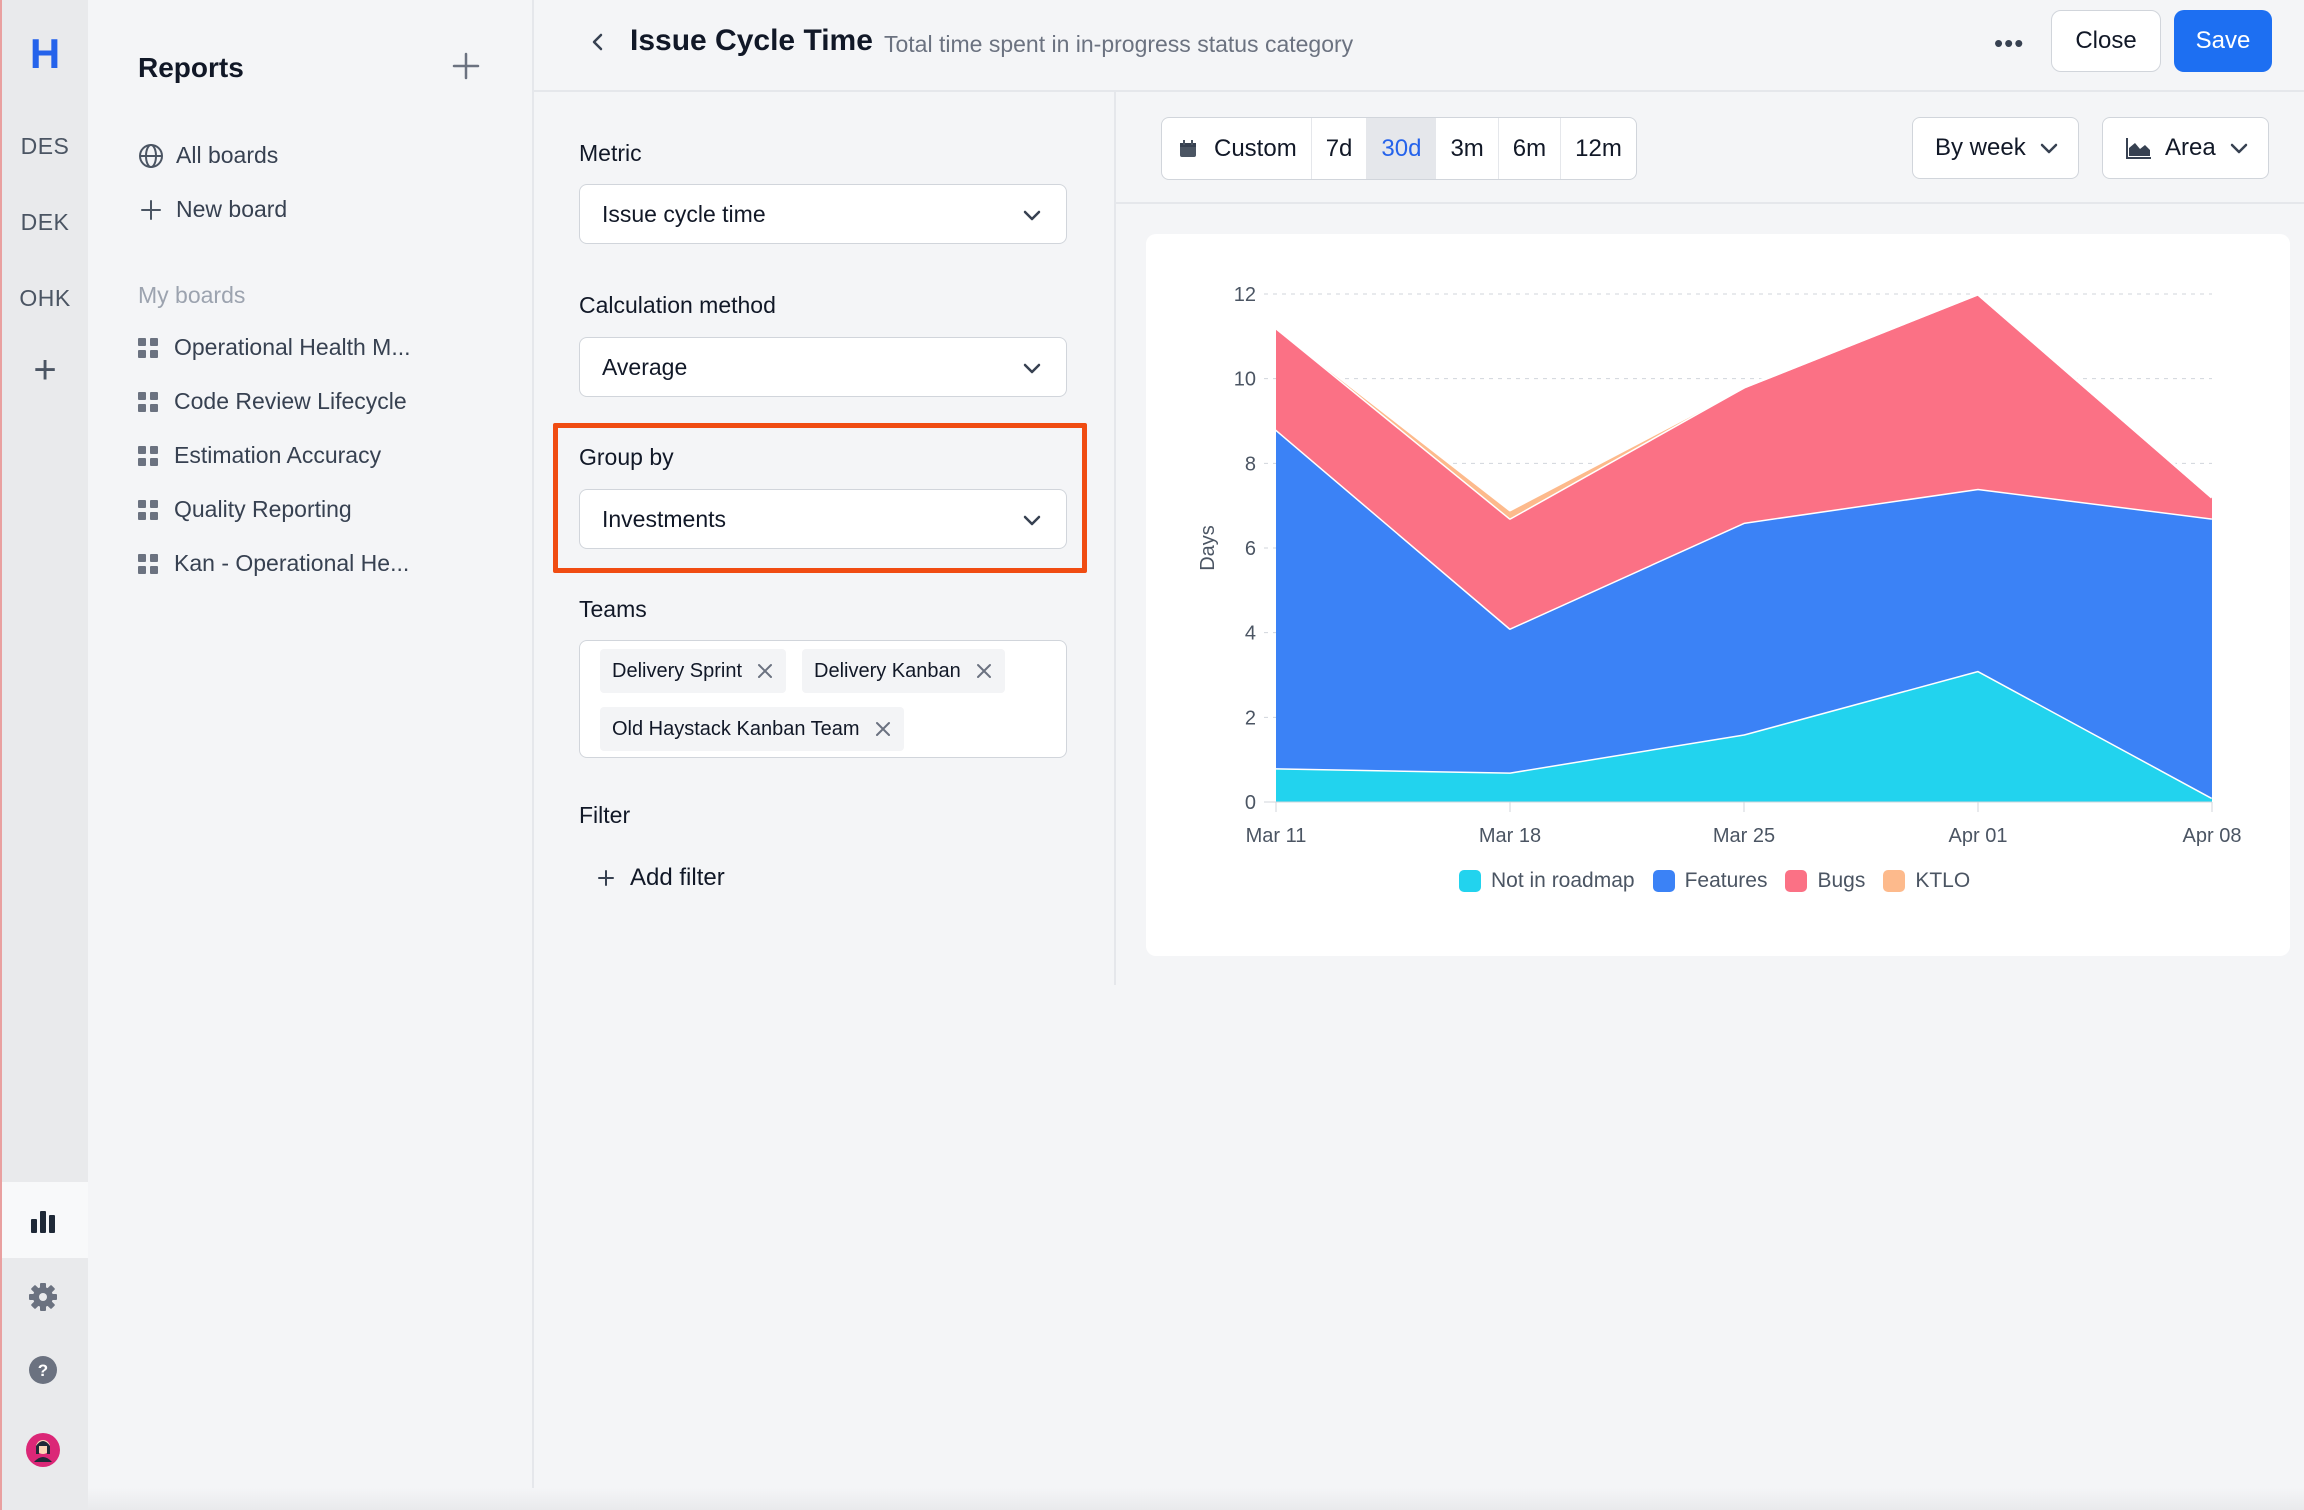 Image resolution: width=2304 pixels, height=1510 pixels. What do you see at coordinates (1841, 880) in the screenshot?
I see `legend-label: Bugs` at bounding box center [1841, 880].